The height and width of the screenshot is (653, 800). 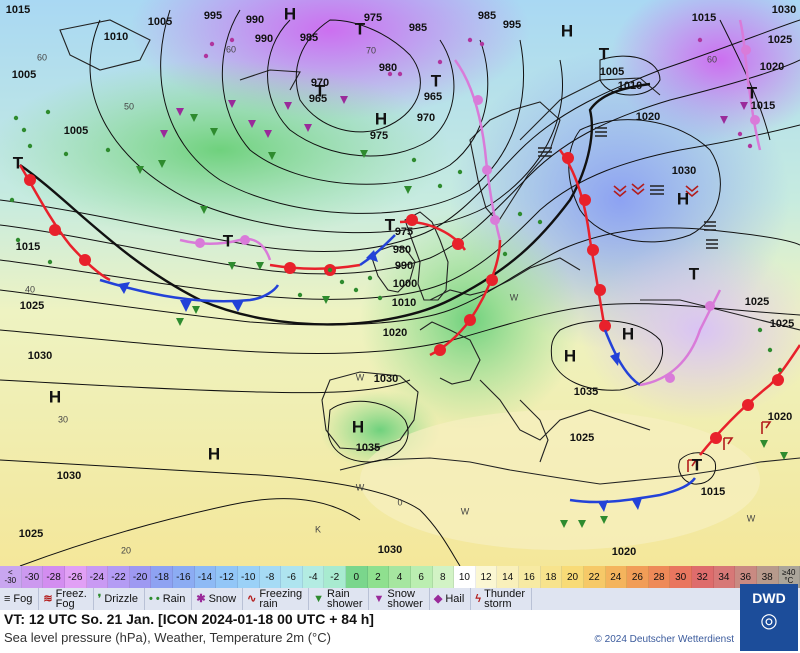 What do you see at coordinates (486, 577) in the screenshot?
I see `scale-cell: 12` at bounding box center [486, 577].